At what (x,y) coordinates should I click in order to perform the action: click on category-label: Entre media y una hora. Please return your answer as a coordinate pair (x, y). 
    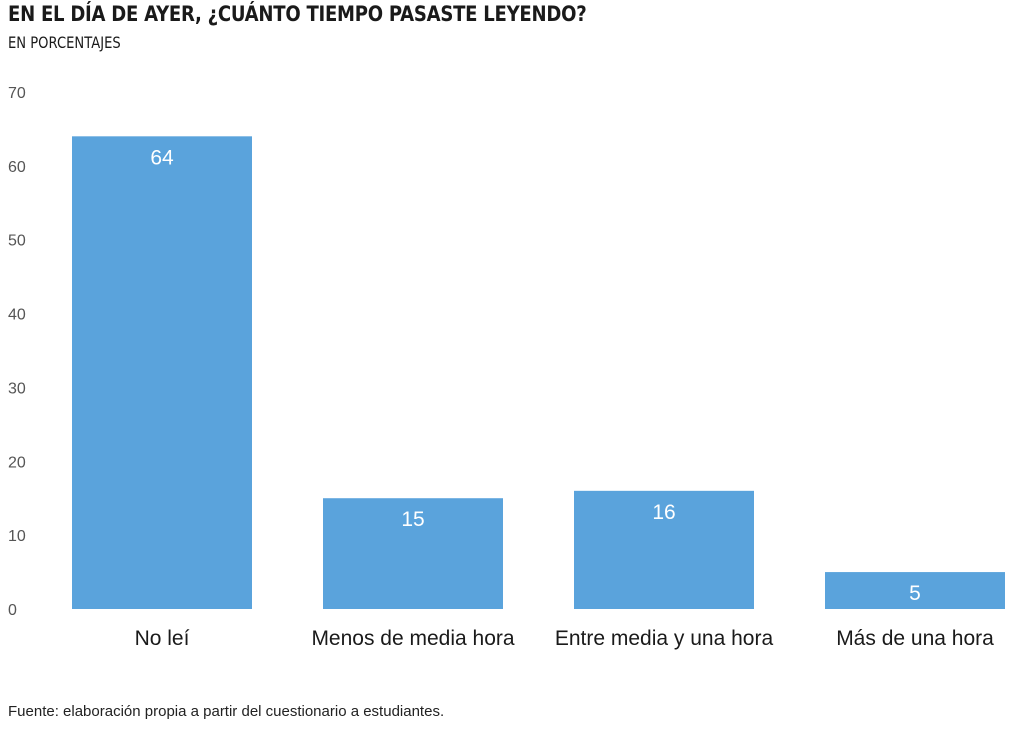
    Looking at the image, I should click on (664, 638).